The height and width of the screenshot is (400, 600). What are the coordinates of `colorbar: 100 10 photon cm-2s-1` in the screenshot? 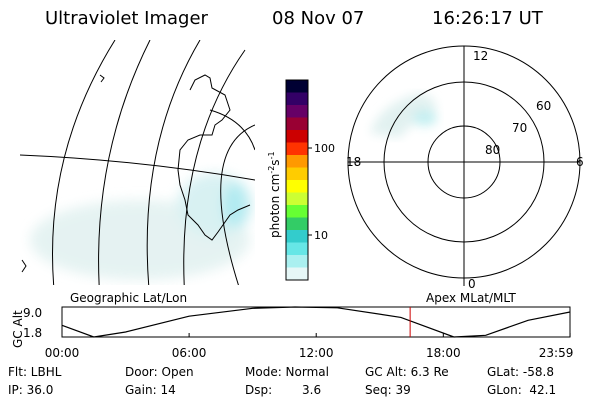 It's located at (301, 180).